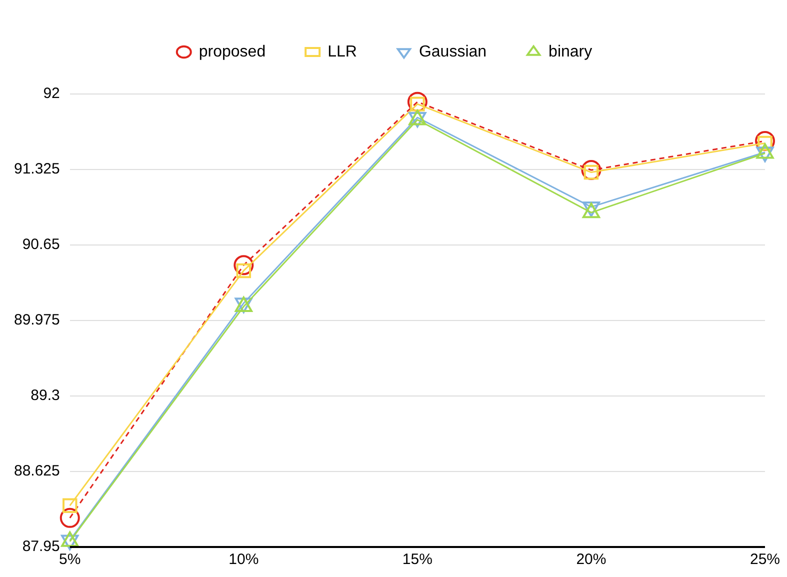 The width and height of the screenshot is (787, 577). What do you see at coordinates (570, 51) in the screenshot?
I see `legend-label: binary` at bounding box center [570, 51].